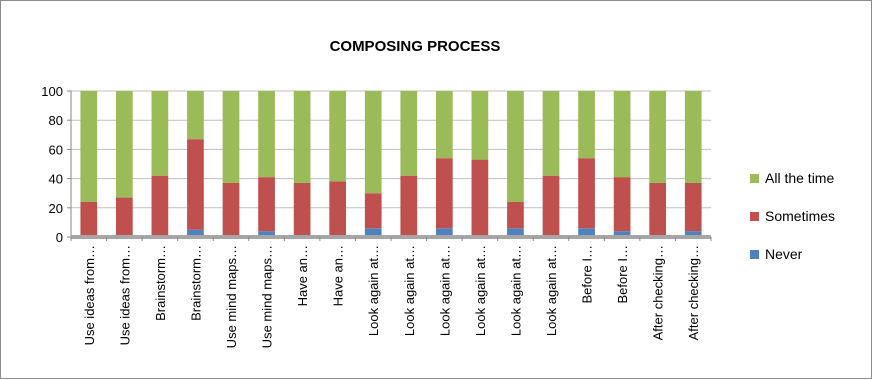 This screenshot has width=872, height=380. Describe the element at coordinates (56, 208) in the screenshot. I see `y-tick-label: 20` at that location.